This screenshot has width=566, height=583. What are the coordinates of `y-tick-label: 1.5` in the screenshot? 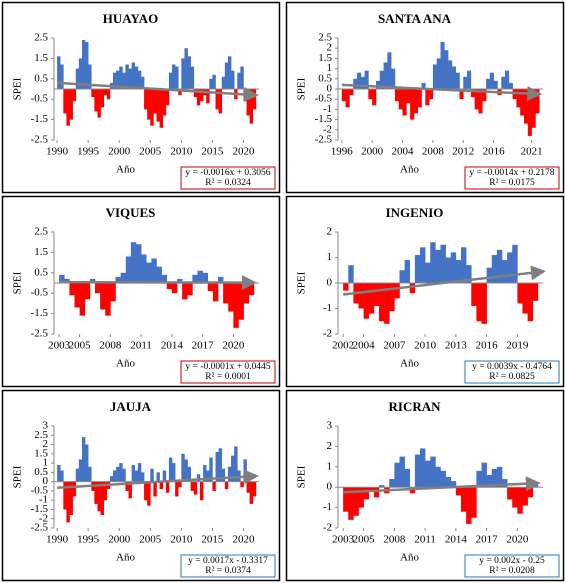 It's located at (325, 58).